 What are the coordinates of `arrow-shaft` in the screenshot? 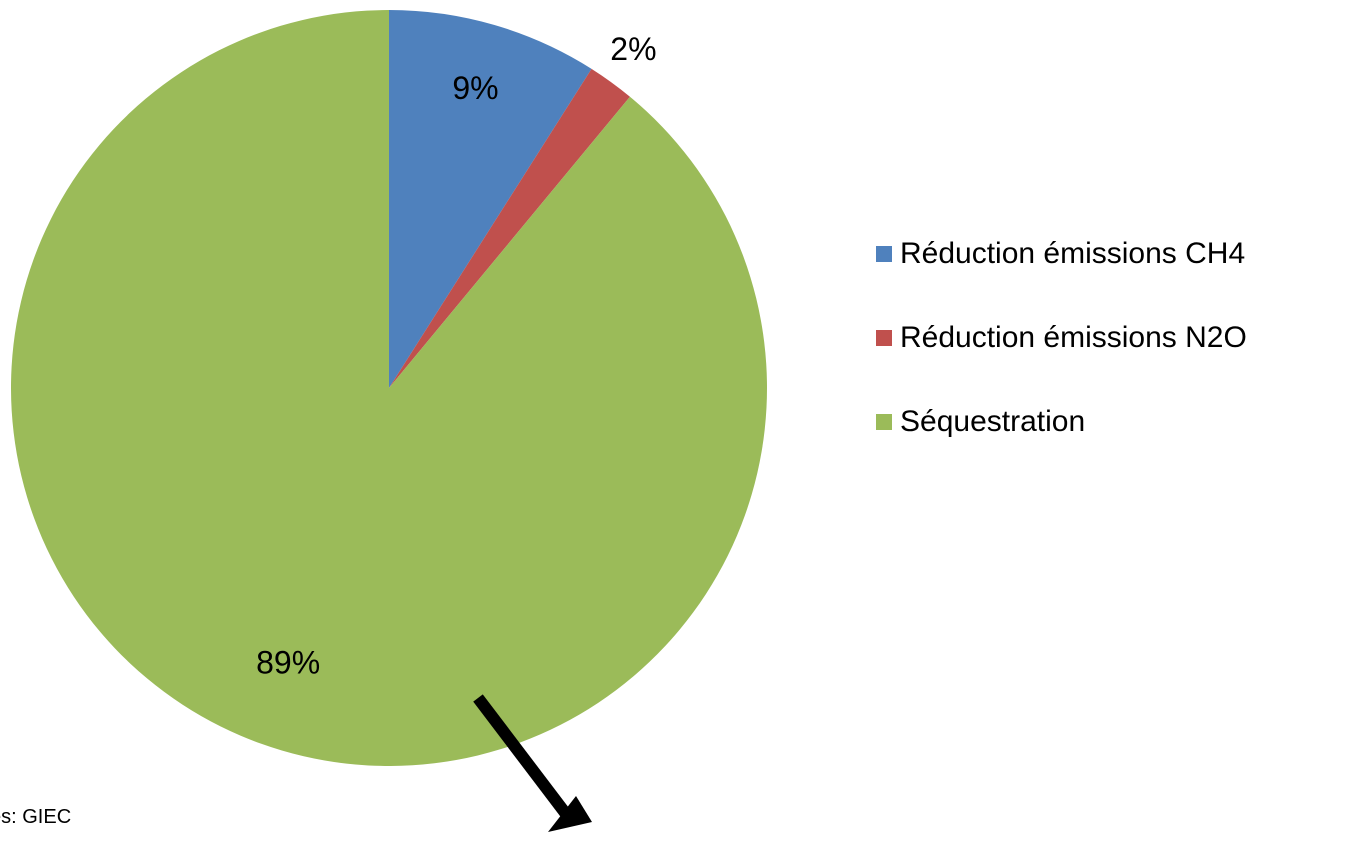 It's located at (522, 756).